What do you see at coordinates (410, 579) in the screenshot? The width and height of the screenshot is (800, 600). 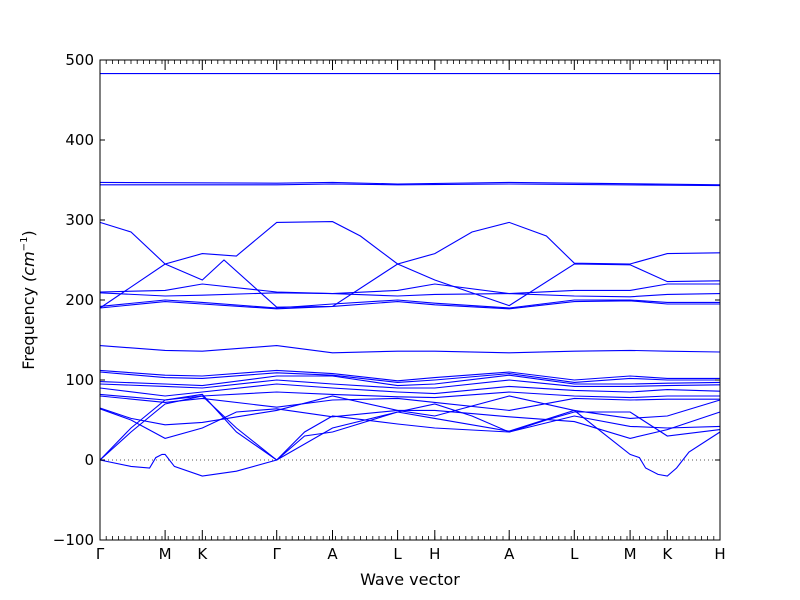 I see `x-axis-label: Wave vector` at bounding box center [410, 579].